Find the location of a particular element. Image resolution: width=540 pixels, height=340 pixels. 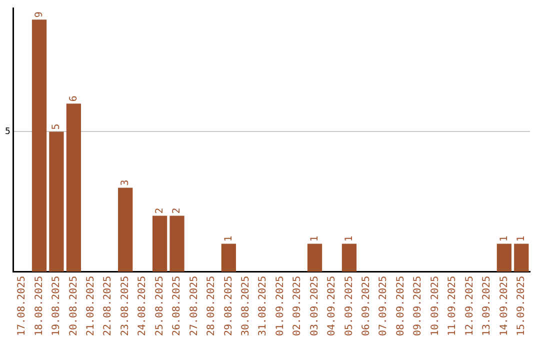

x-tick-label: 23.08.2025 is located at coordinates (125, 306).